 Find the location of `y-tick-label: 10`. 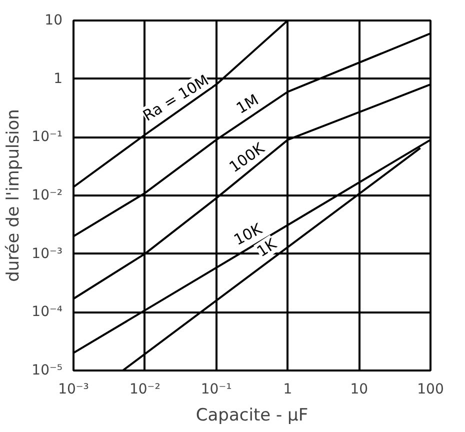

y-tick-label: 10 is located at coordinates (53, 20).